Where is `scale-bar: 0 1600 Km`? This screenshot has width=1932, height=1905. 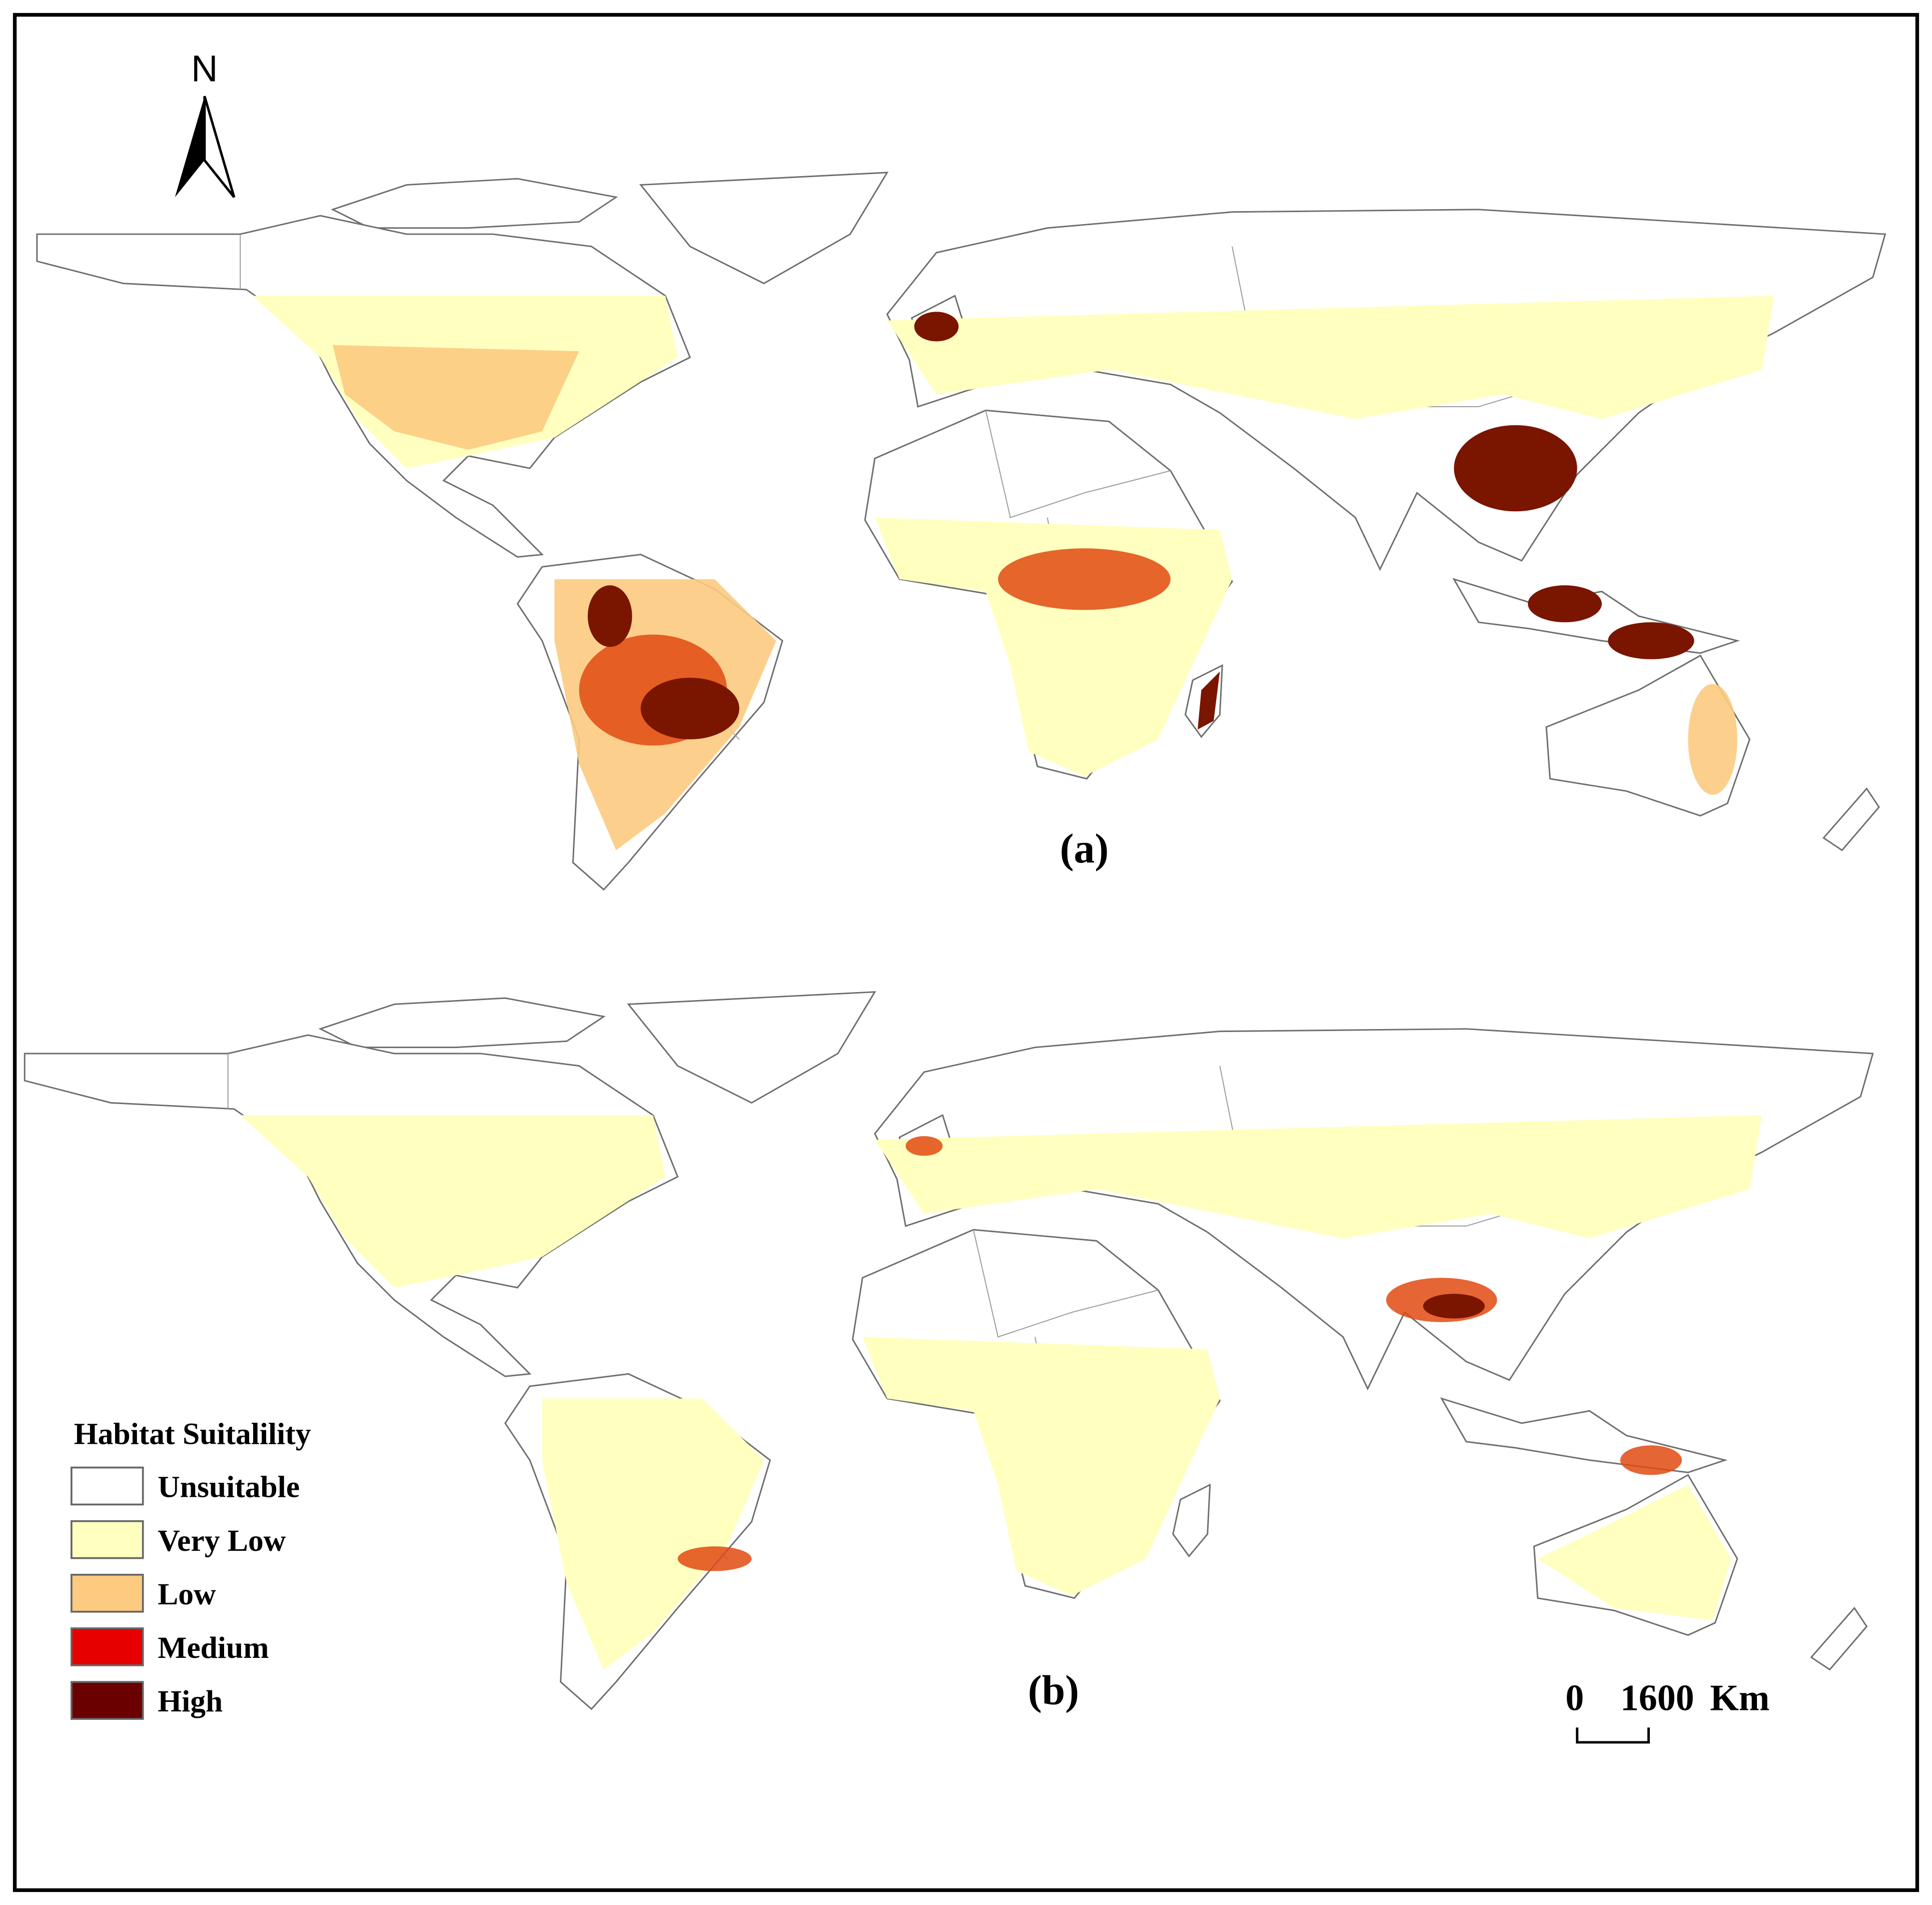
scale-bar: 0 1600 Km is located at coordinates (1667, 1710).